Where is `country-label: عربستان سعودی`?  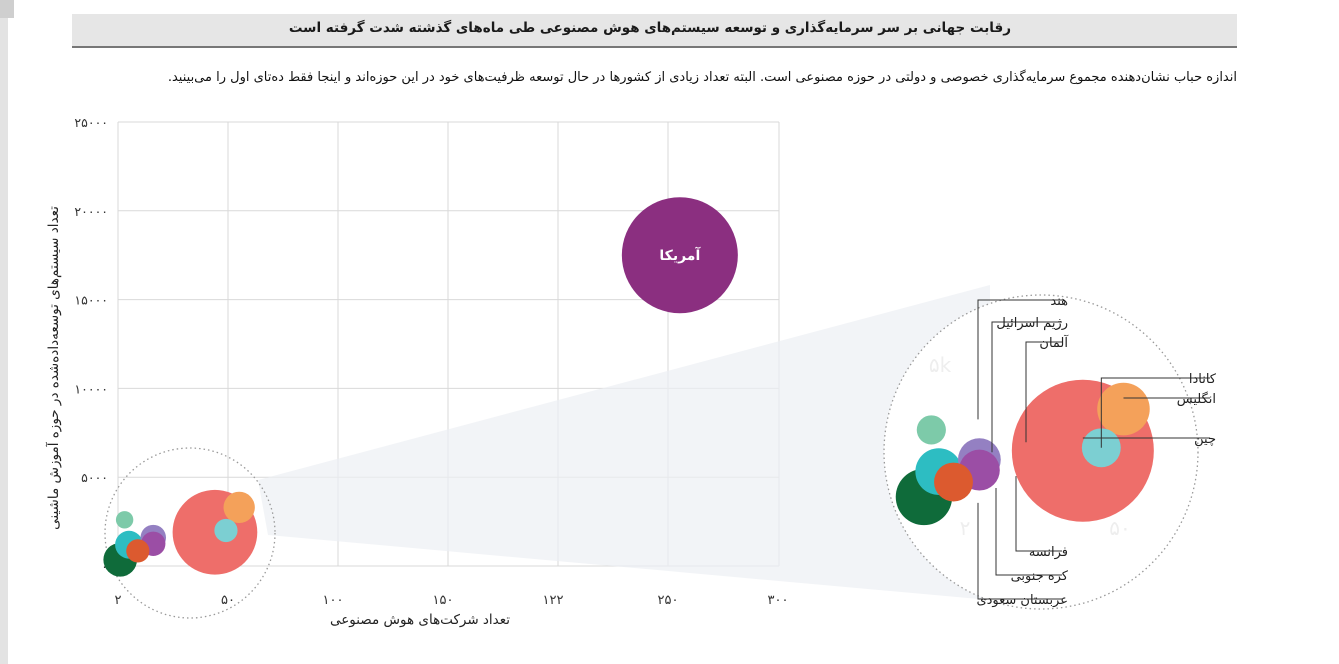 country-label: عربستان سعودی is located at coordinates (1022, 600).